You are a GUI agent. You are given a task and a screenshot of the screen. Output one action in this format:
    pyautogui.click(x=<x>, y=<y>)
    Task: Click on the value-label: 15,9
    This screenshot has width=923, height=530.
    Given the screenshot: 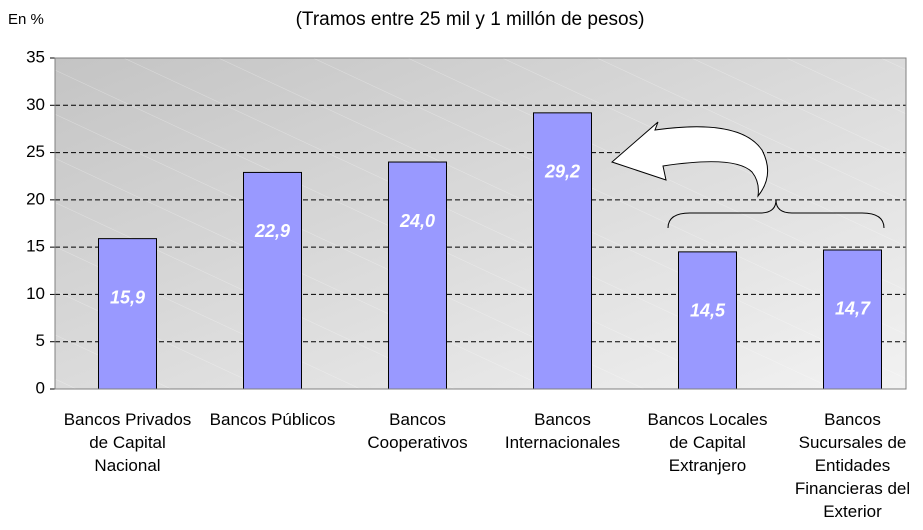 What is the action you would take?
    pyautogui.click(x=127, y=297)
    